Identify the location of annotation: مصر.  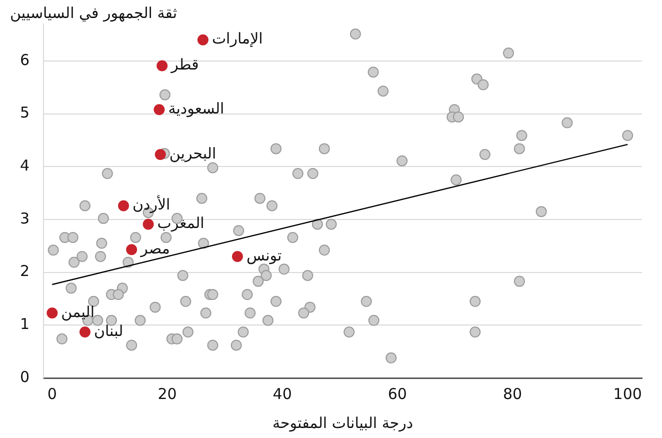
(155, 249).